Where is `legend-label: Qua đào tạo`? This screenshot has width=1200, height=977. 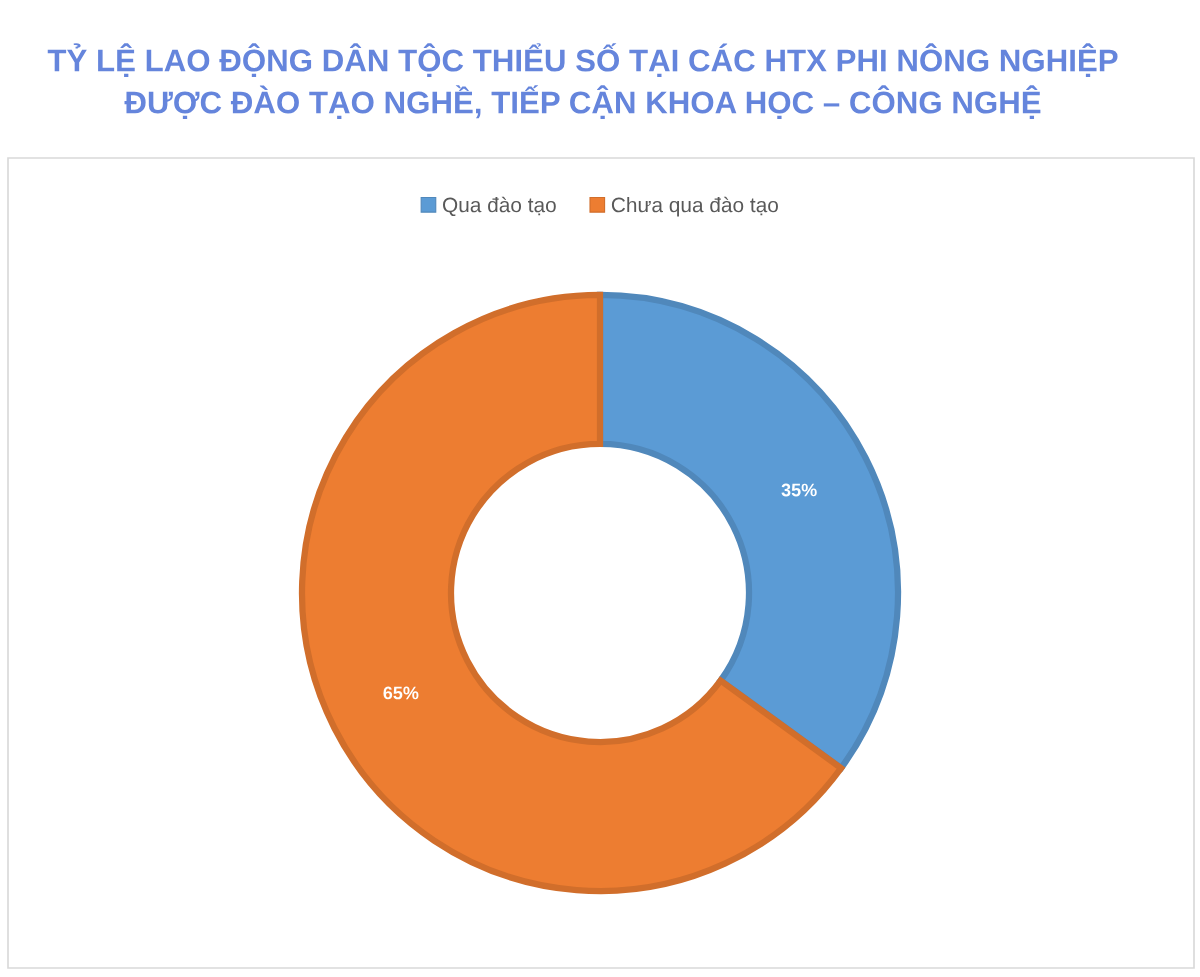 legend-label: Qua đào tạo is located at coordinates (499, 206).